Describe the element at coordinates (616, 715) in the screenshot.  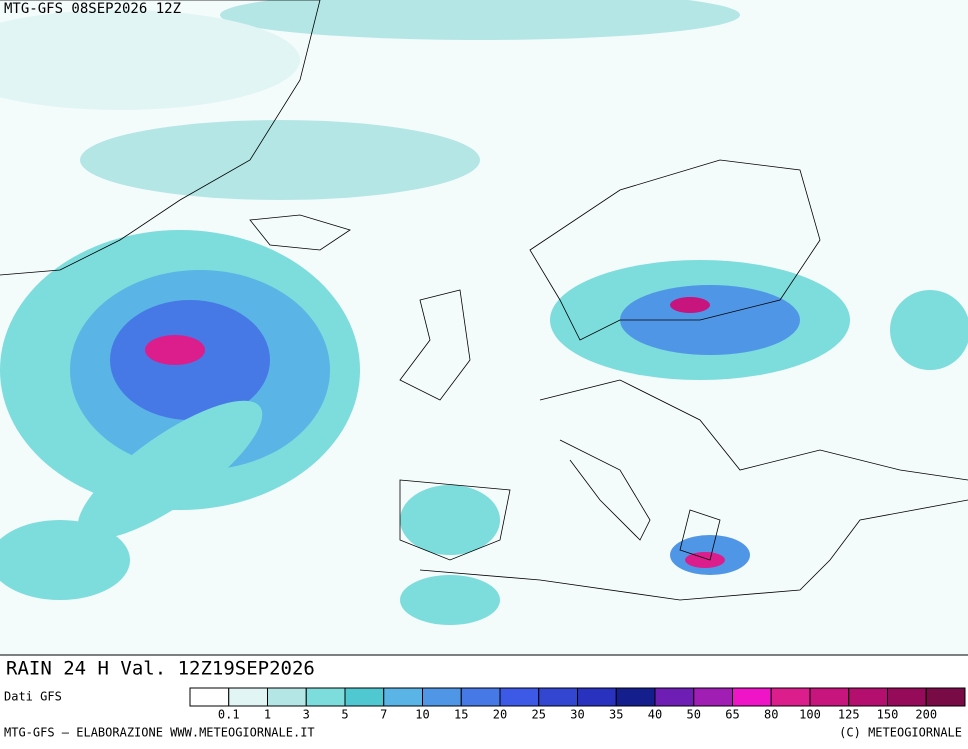
I see `legend-label: 35` at that location.